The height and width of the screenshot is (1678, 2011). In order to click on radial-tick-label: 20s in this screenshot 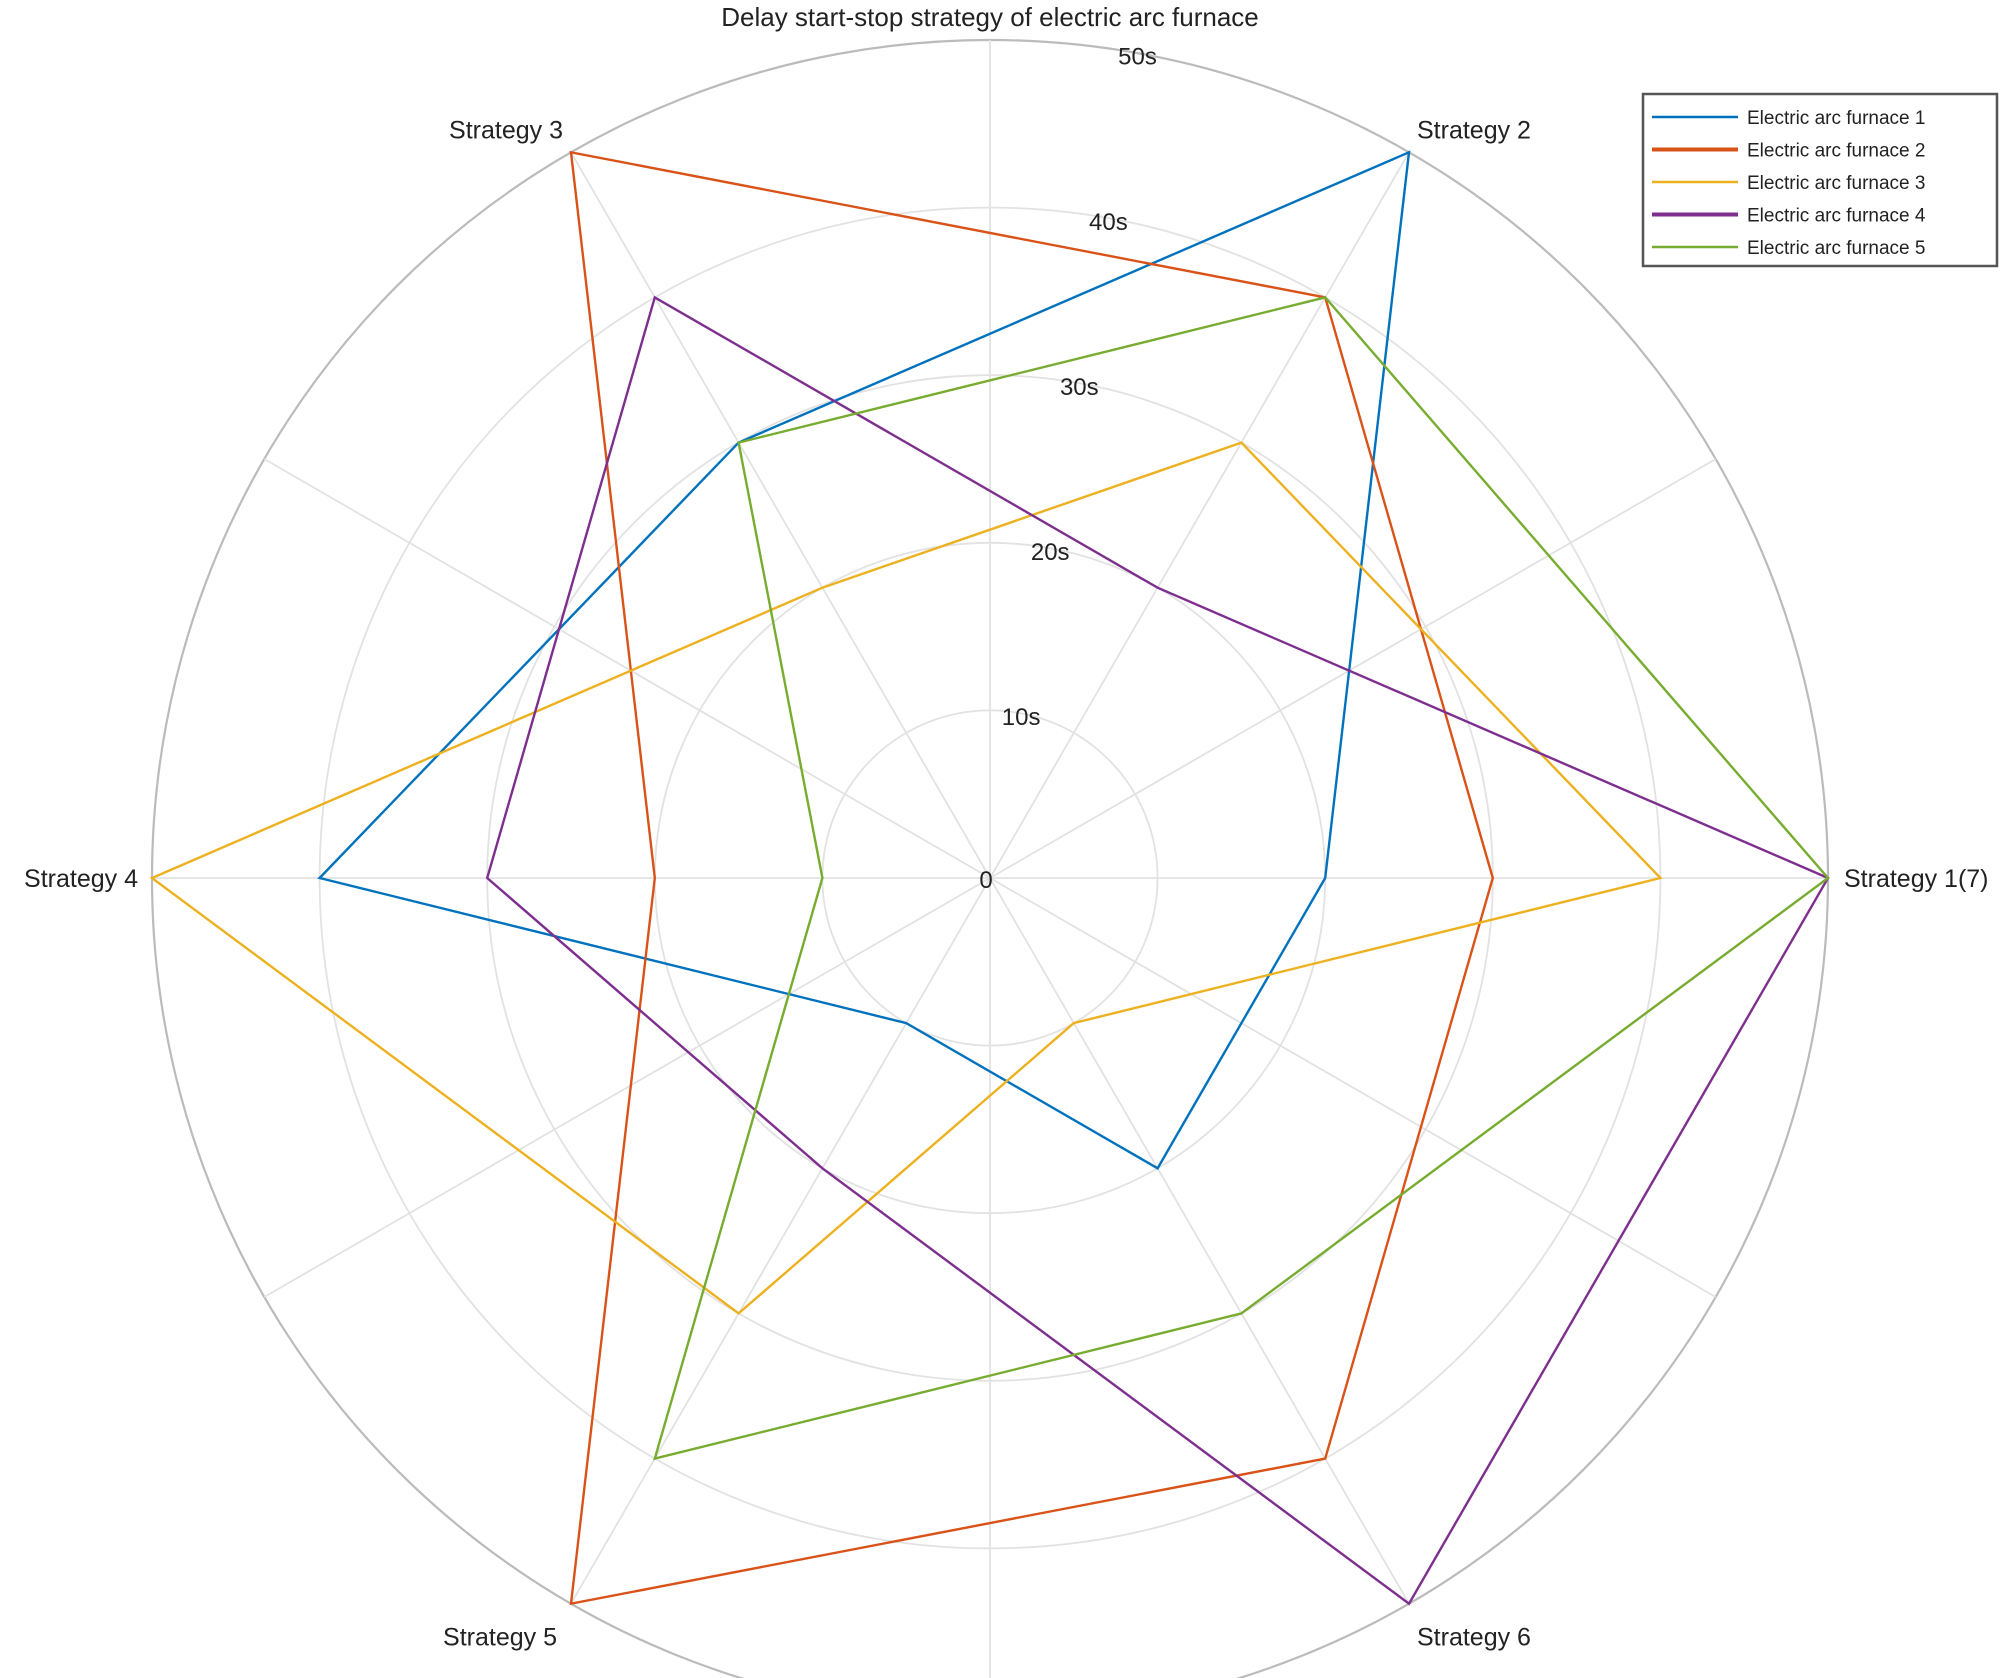, I will do `click(1050, 552)`.